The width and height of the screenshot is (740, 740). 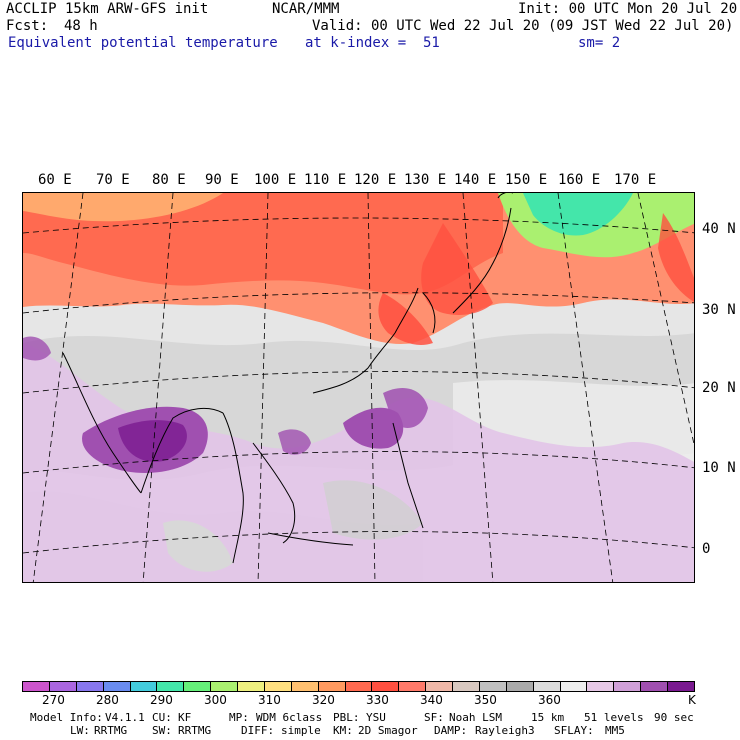 What do you see at coordinates (635, 180) in the screenshot?
I see `lon-label: 170 E` at bounding box center [635, 180].